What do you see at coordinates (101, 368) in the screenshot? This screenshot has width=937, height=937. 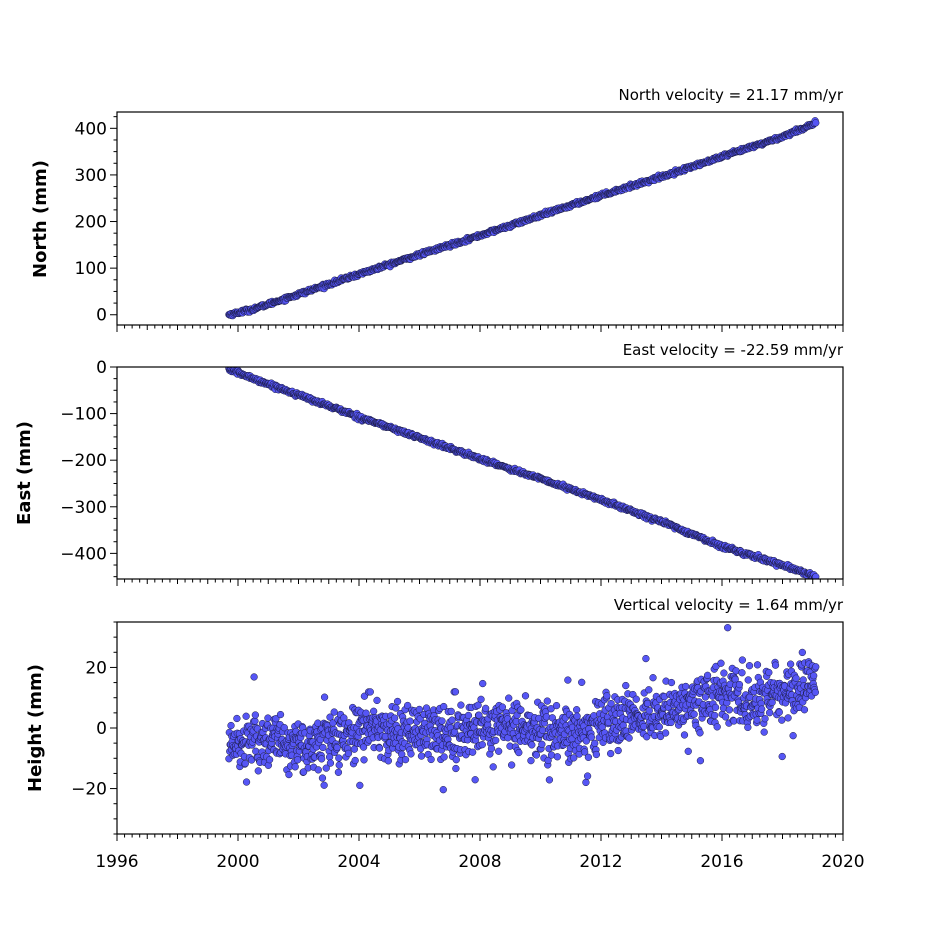 I see `east-ytick-label: 0` at bounding box center [101, 368].